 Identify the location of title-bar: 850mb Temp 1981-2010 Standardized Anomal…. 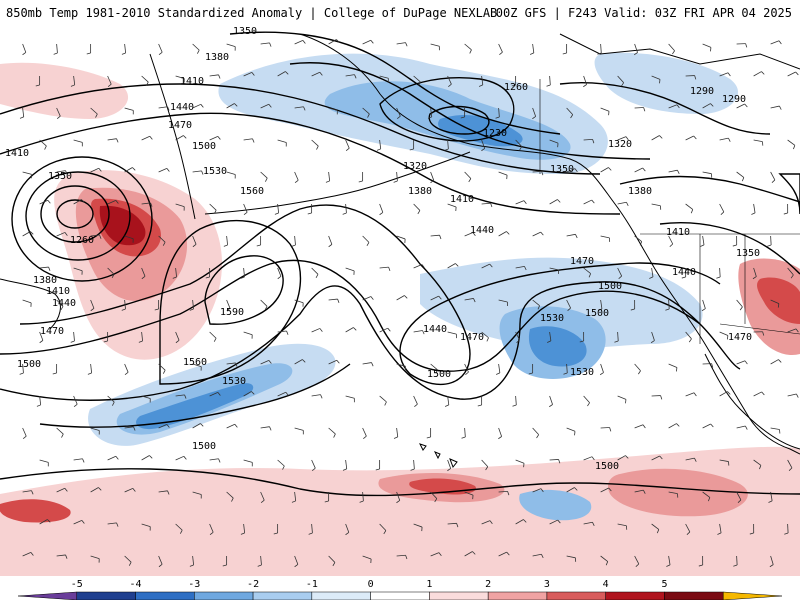
(400, 12).